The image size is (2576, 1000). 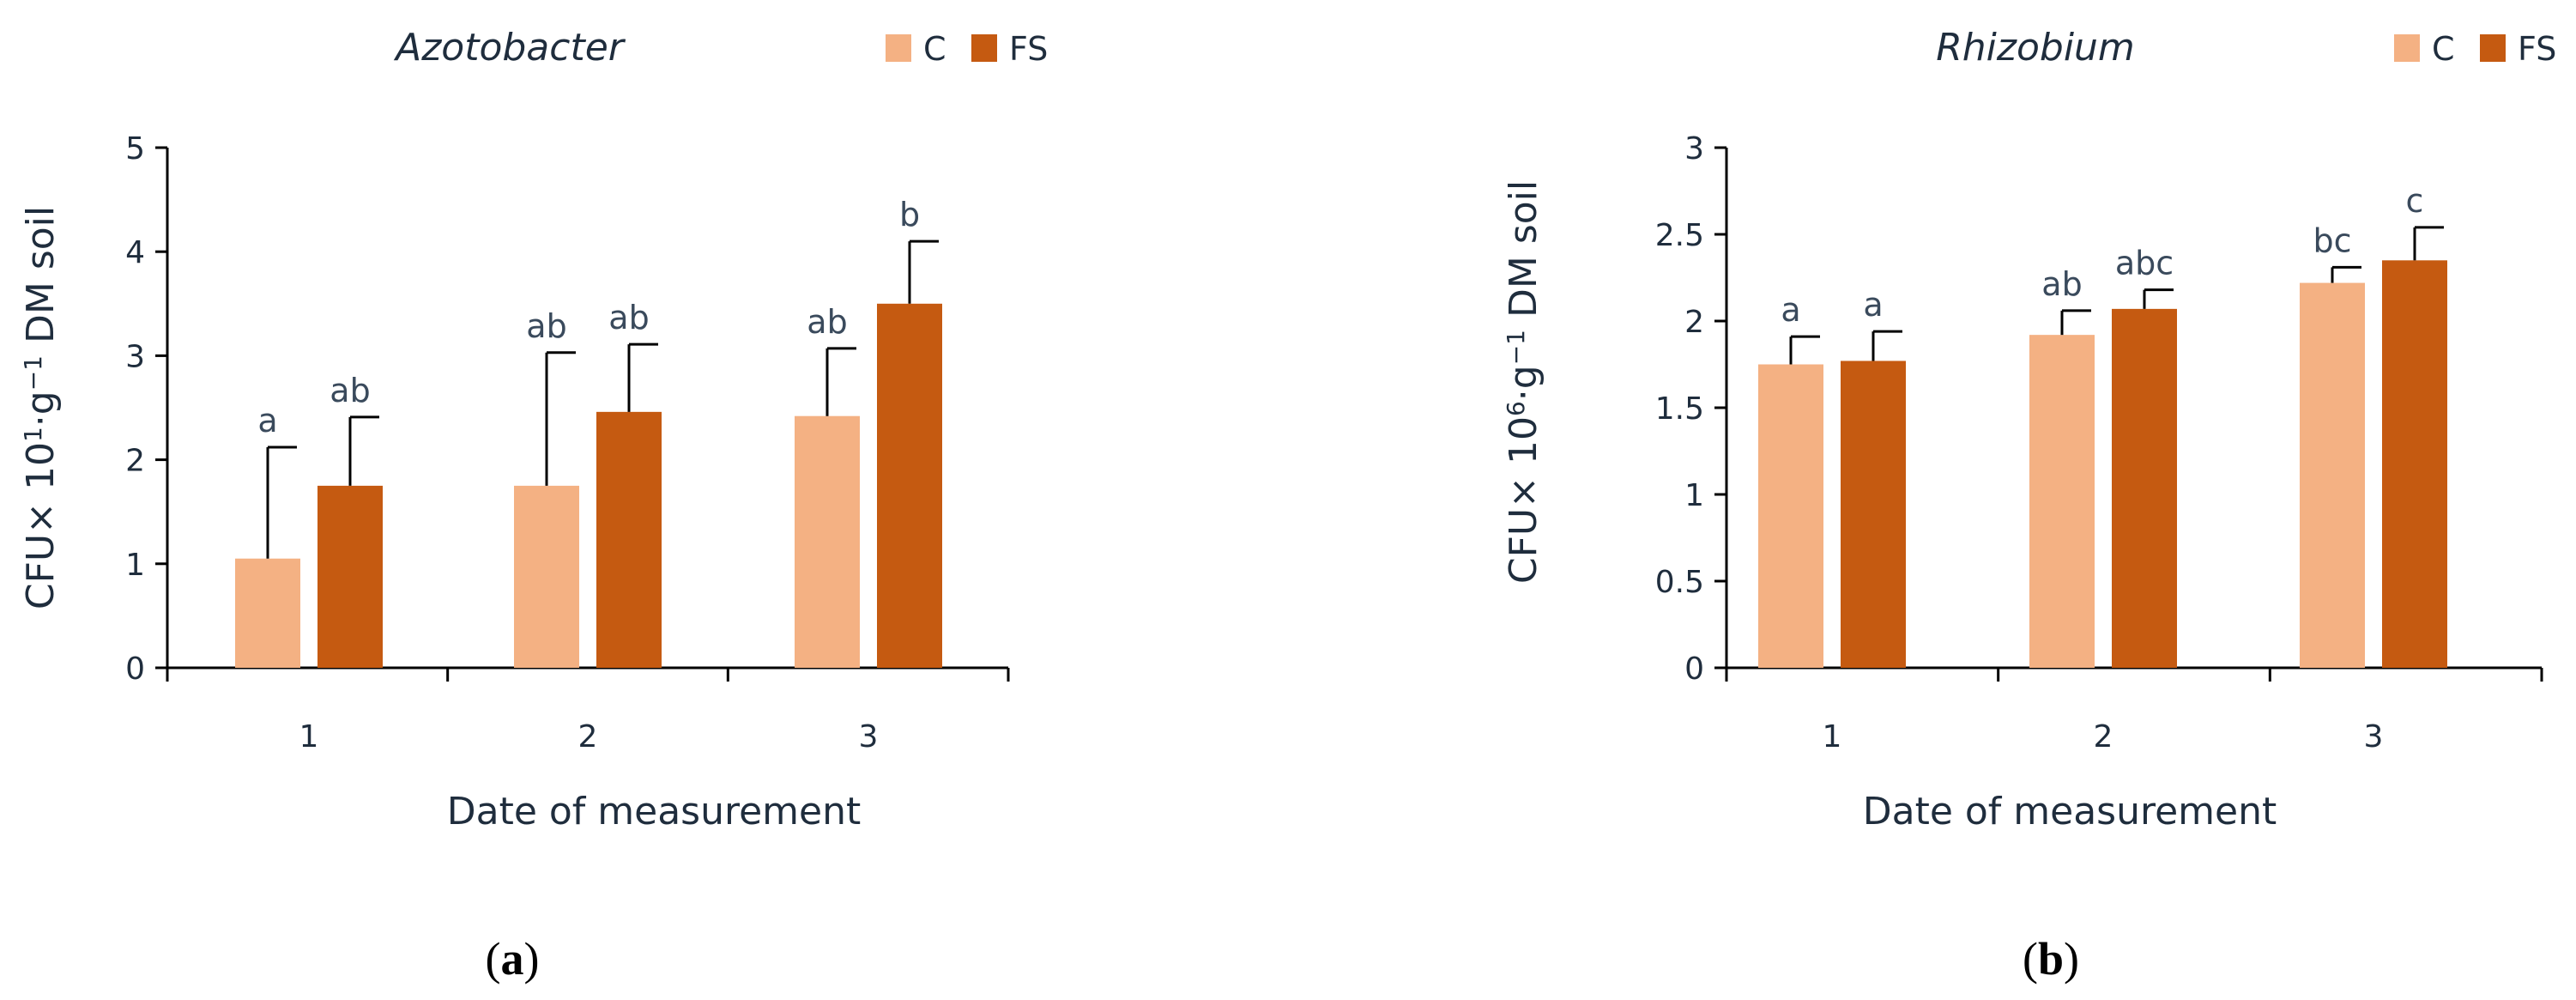 What do you see at coordinates (1679, 583) in the screenshot?
I see `y-tick-label: 0.5` at bounding box center [1679, 583].